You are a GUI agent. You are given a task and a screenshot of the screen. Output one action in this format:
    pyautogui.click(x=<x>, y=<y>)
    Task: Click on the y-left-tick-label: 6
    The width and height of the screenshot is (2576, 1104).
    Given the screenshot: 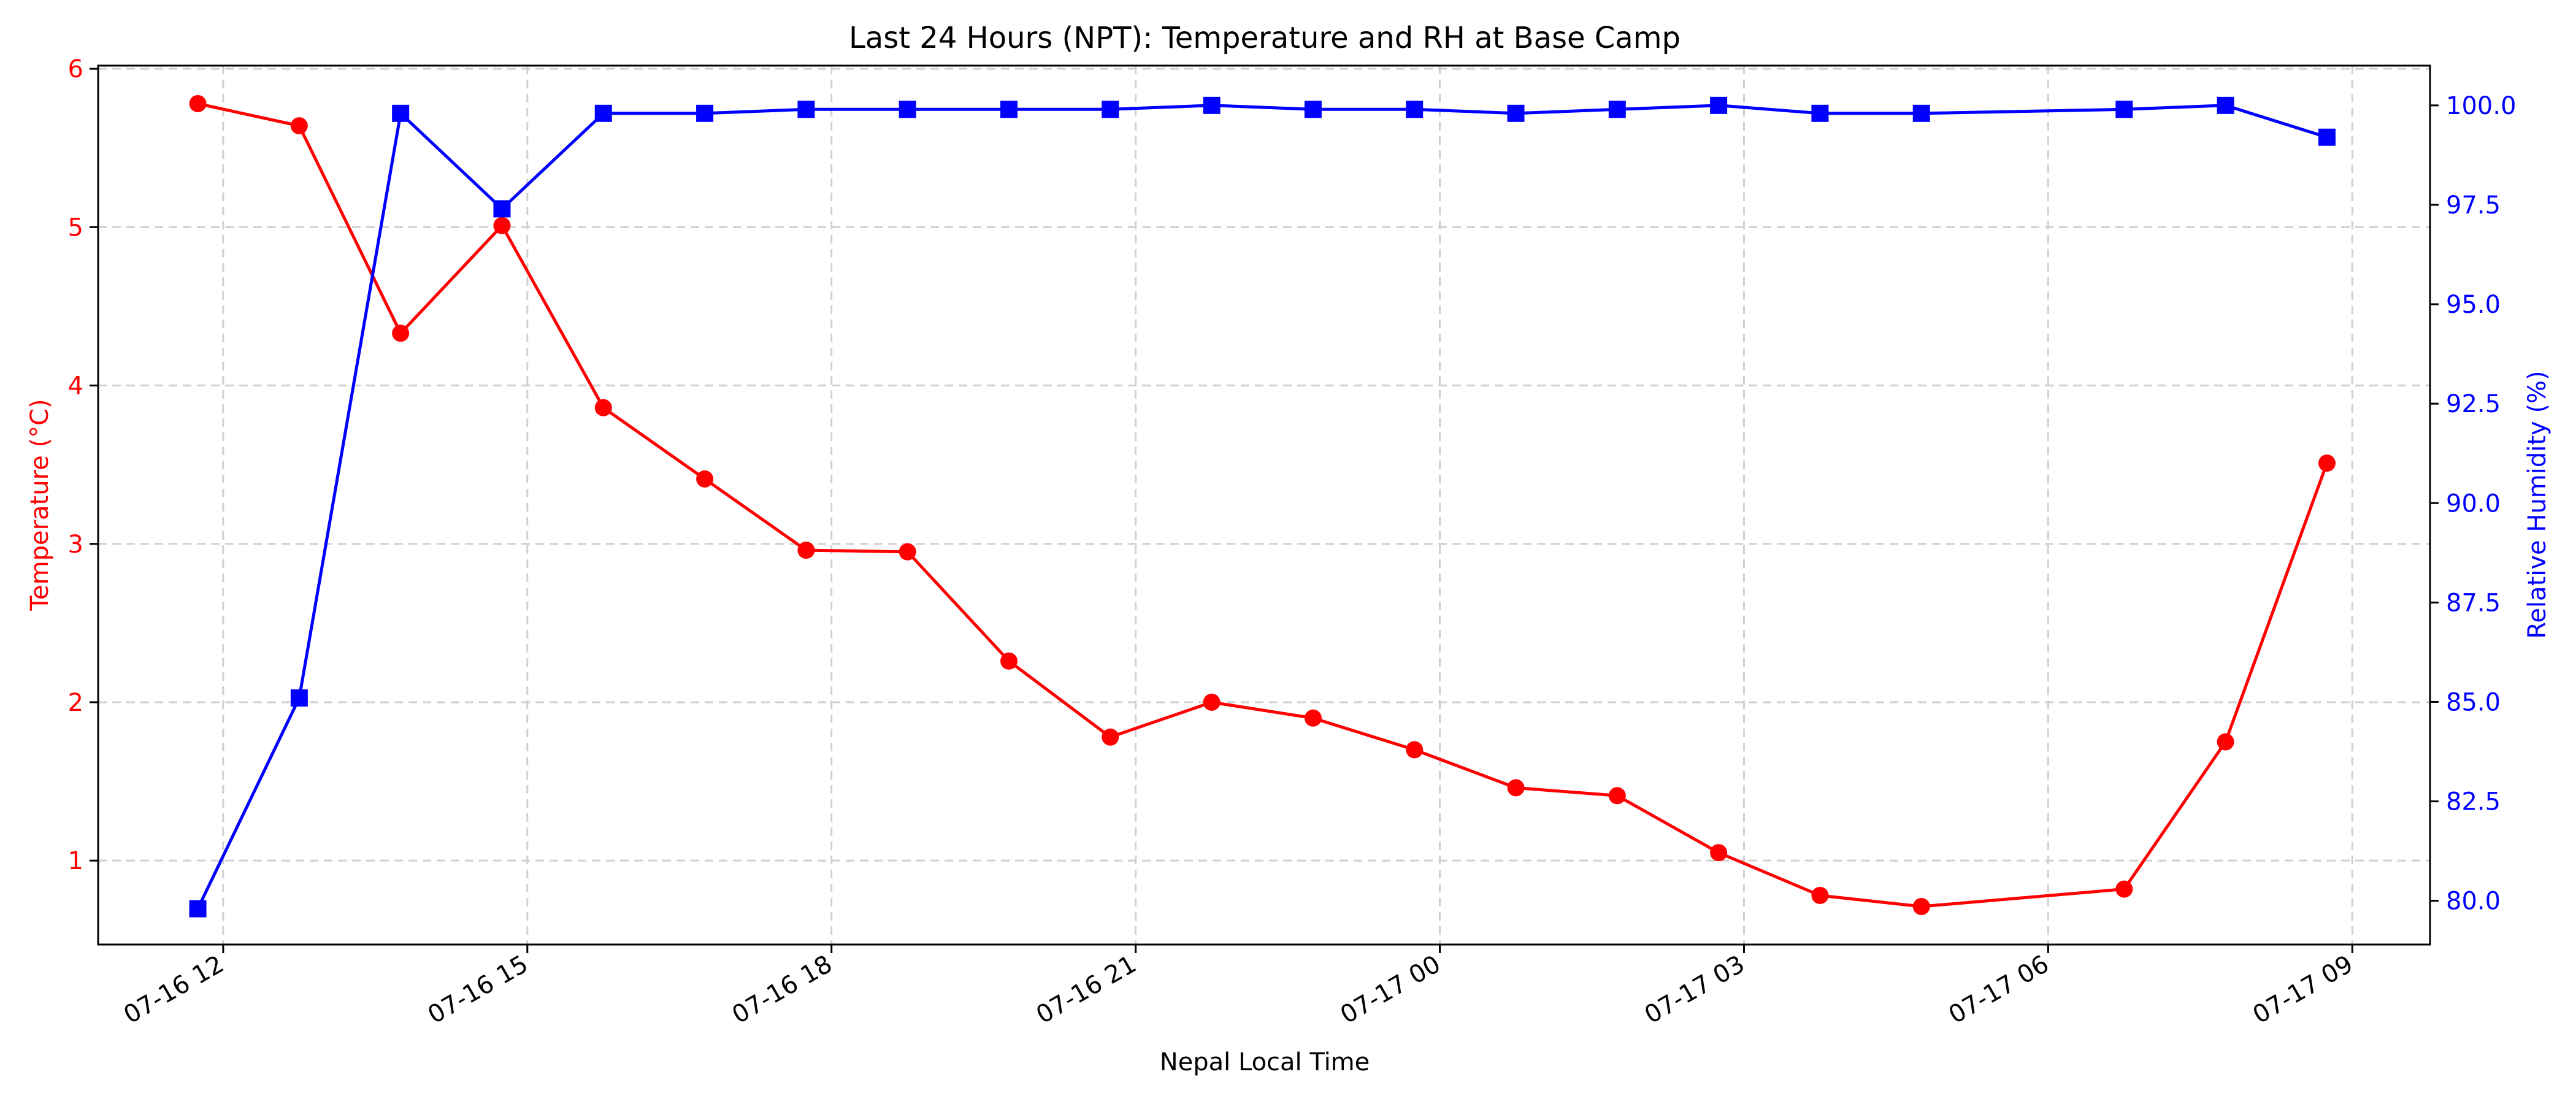 What is the action you would take?
    pyautogui.click(x=75, y=69)
    